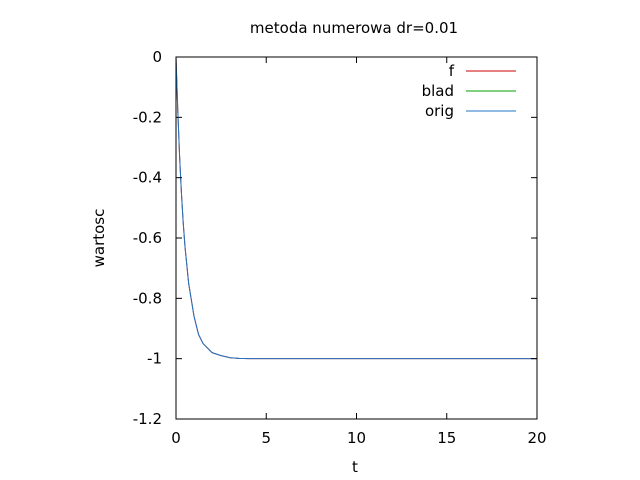 This screenshot has height=480, width=640. What do you see at coordinates (147, 419) in the screenshot?
I see `y-tick-label: -1.2` at bounding box center [147, 419].